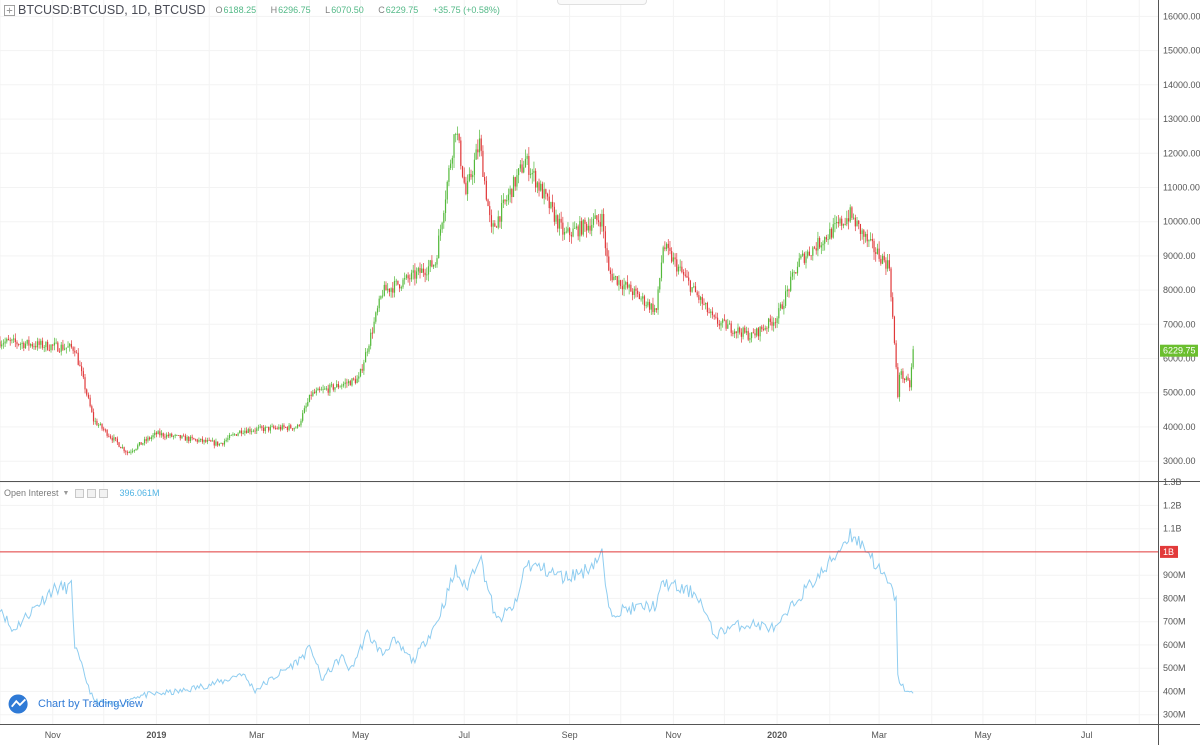  Describe the element at coordinates (104, 493) in the screenshot. I see `close-icon` at that location.